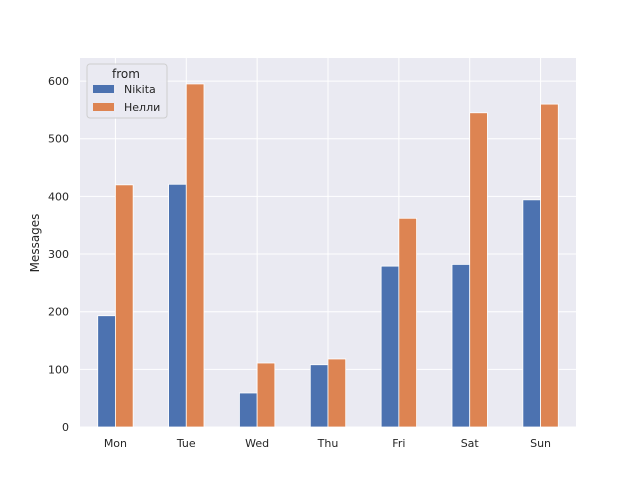  I want to click on legend-swatch-nelli, so click(103, 107).